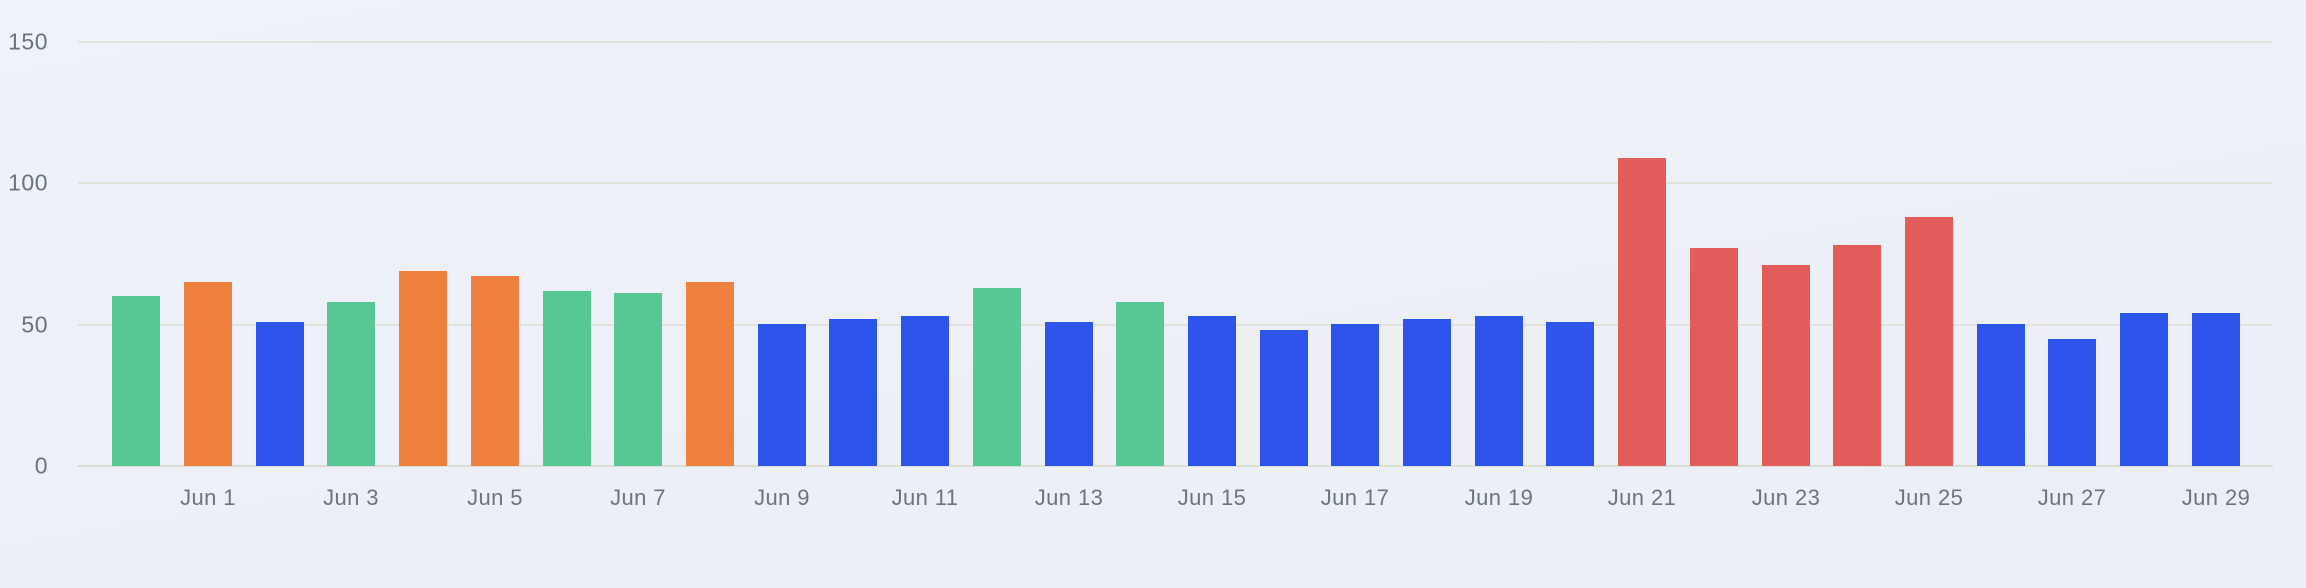 Image resolution: width=2306 pixels, height=588 pixels. What do you see at coordinates (208, 497) in the screenshot?
I see `x-tick-label-jun-1: Jun 1` at bounding box center [208, 497].